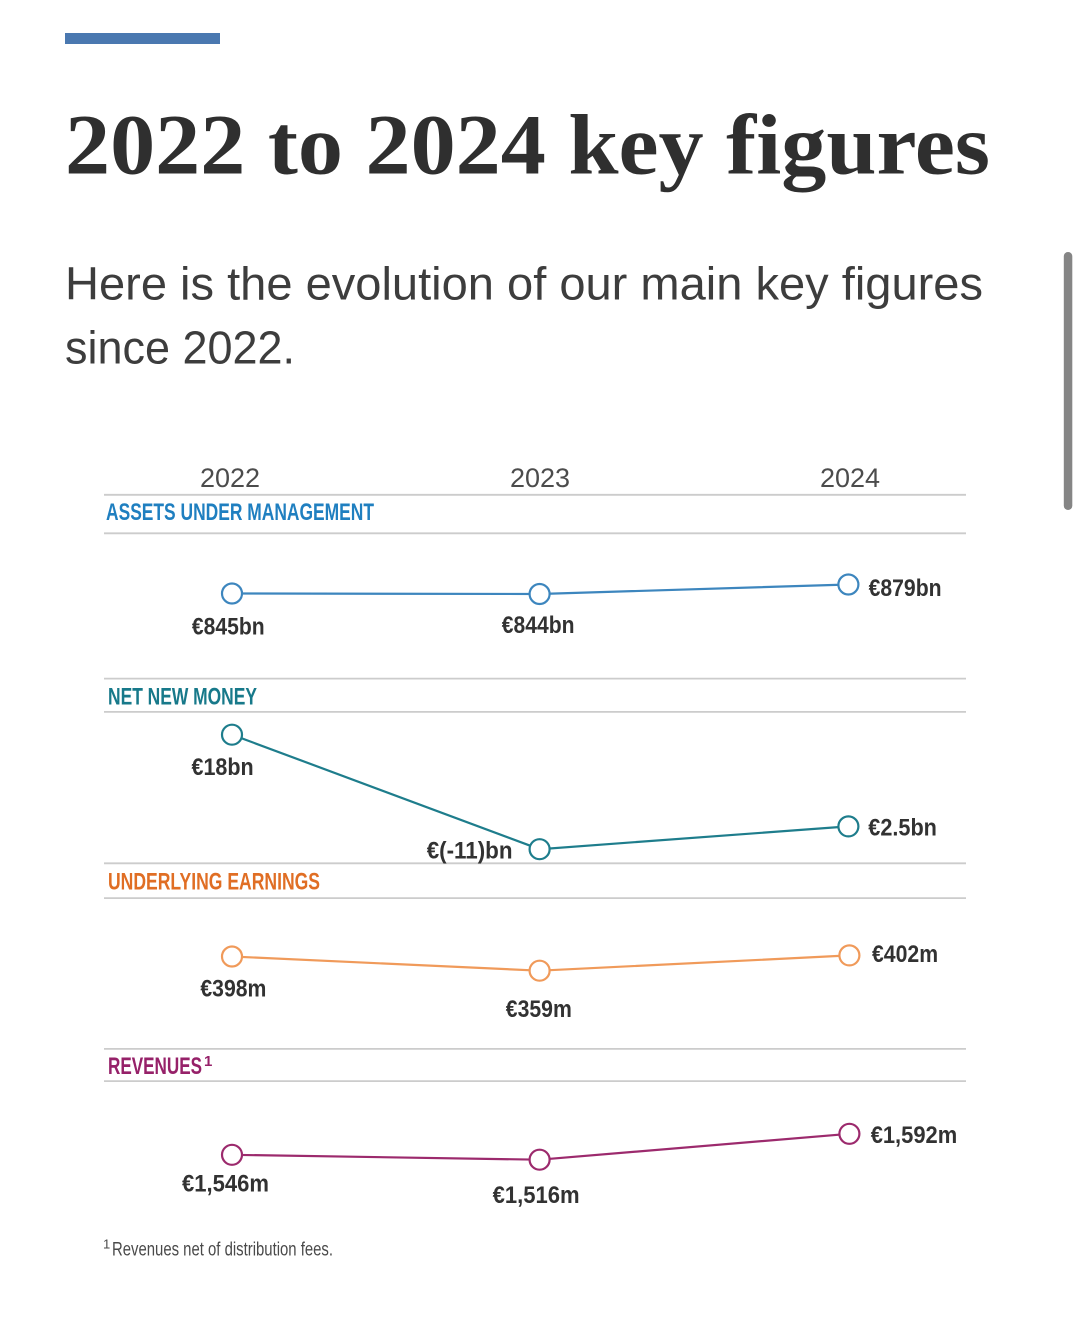  I want to click on svg-text: €(-11)bn, so click(470, 850).